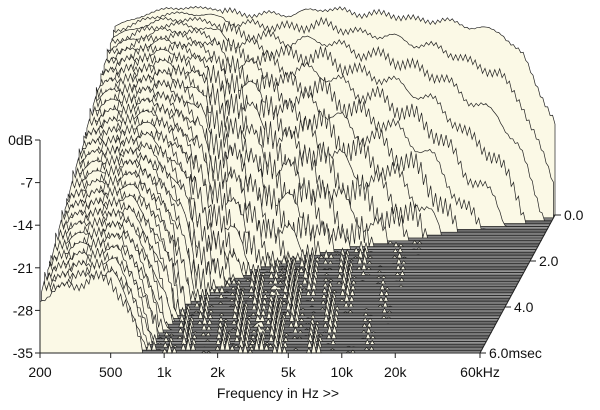 This screenshot has height=410, width=600. I want to click on x-axis-label: Frequency in Hz >>, so click(278, 393).